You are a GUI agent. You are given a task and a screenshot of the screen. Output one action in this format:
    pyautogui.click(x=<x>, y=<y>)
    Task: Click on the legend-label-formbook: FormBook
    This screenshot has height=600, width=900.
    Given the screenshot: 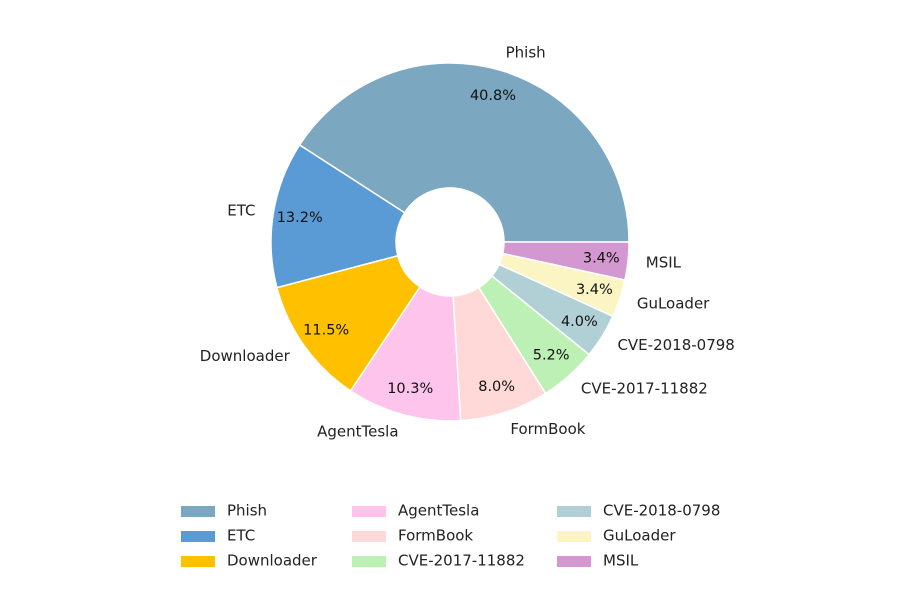 What is the action you would take?
    pyautogui.click(x=435, y=536)
    